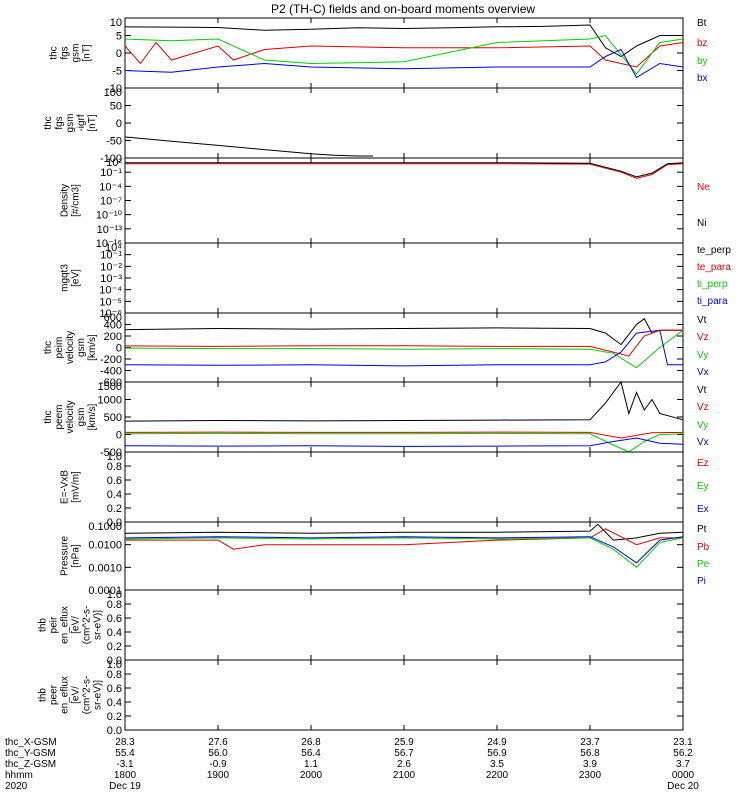  I want to click on legend-te_para: te_para, so click(714, 267).